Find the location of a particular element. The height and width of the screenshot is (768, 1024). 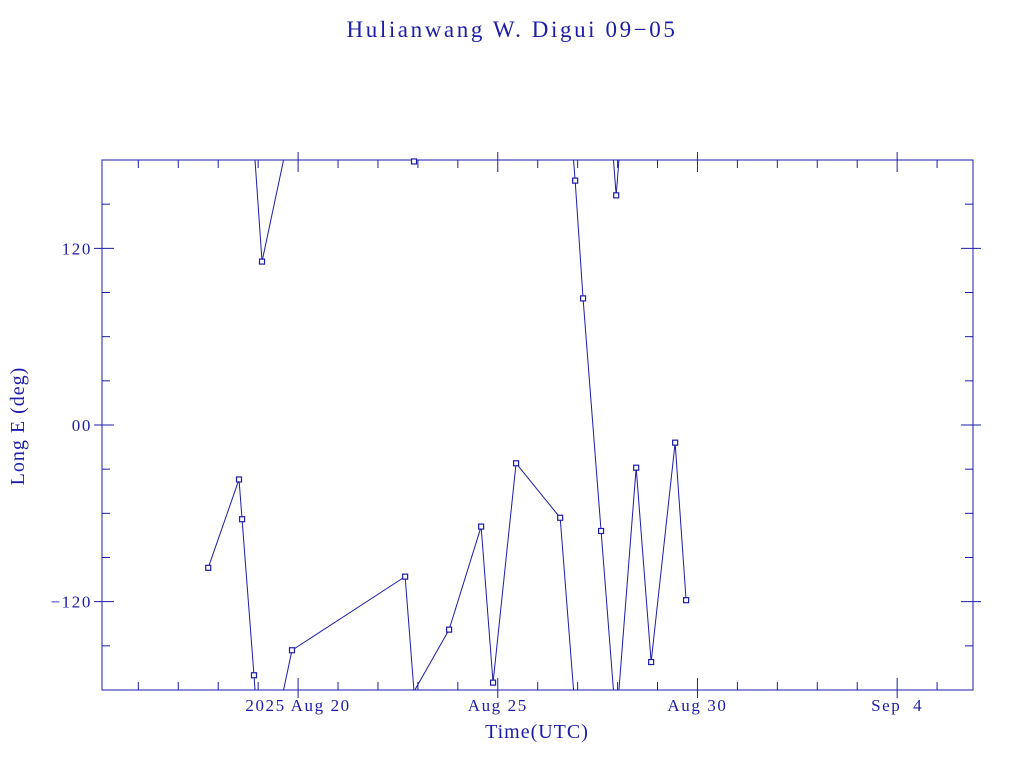

x-tick-label: Aug 30 is located at coordinates (697, 705).